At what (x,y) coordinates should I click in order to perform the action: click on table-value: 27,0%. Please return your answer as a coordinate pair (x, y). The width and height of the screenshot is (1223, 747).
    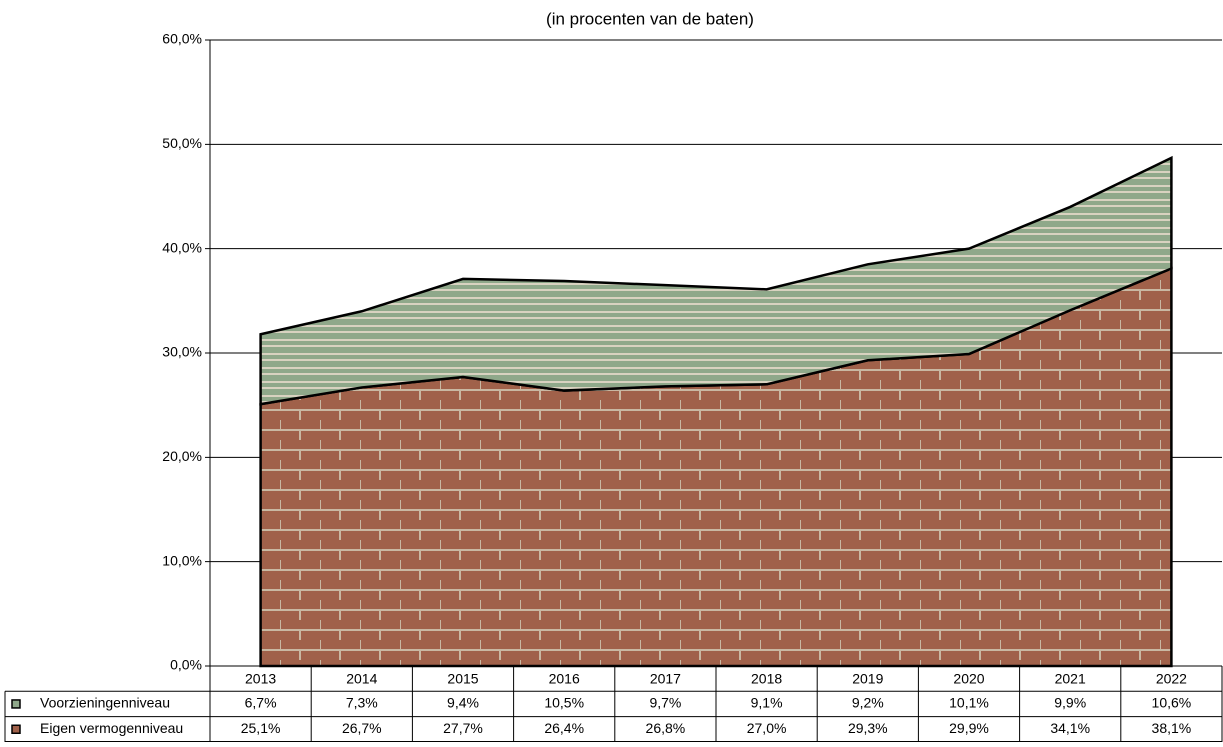
    Looking at the image, I should click on (767, 728).